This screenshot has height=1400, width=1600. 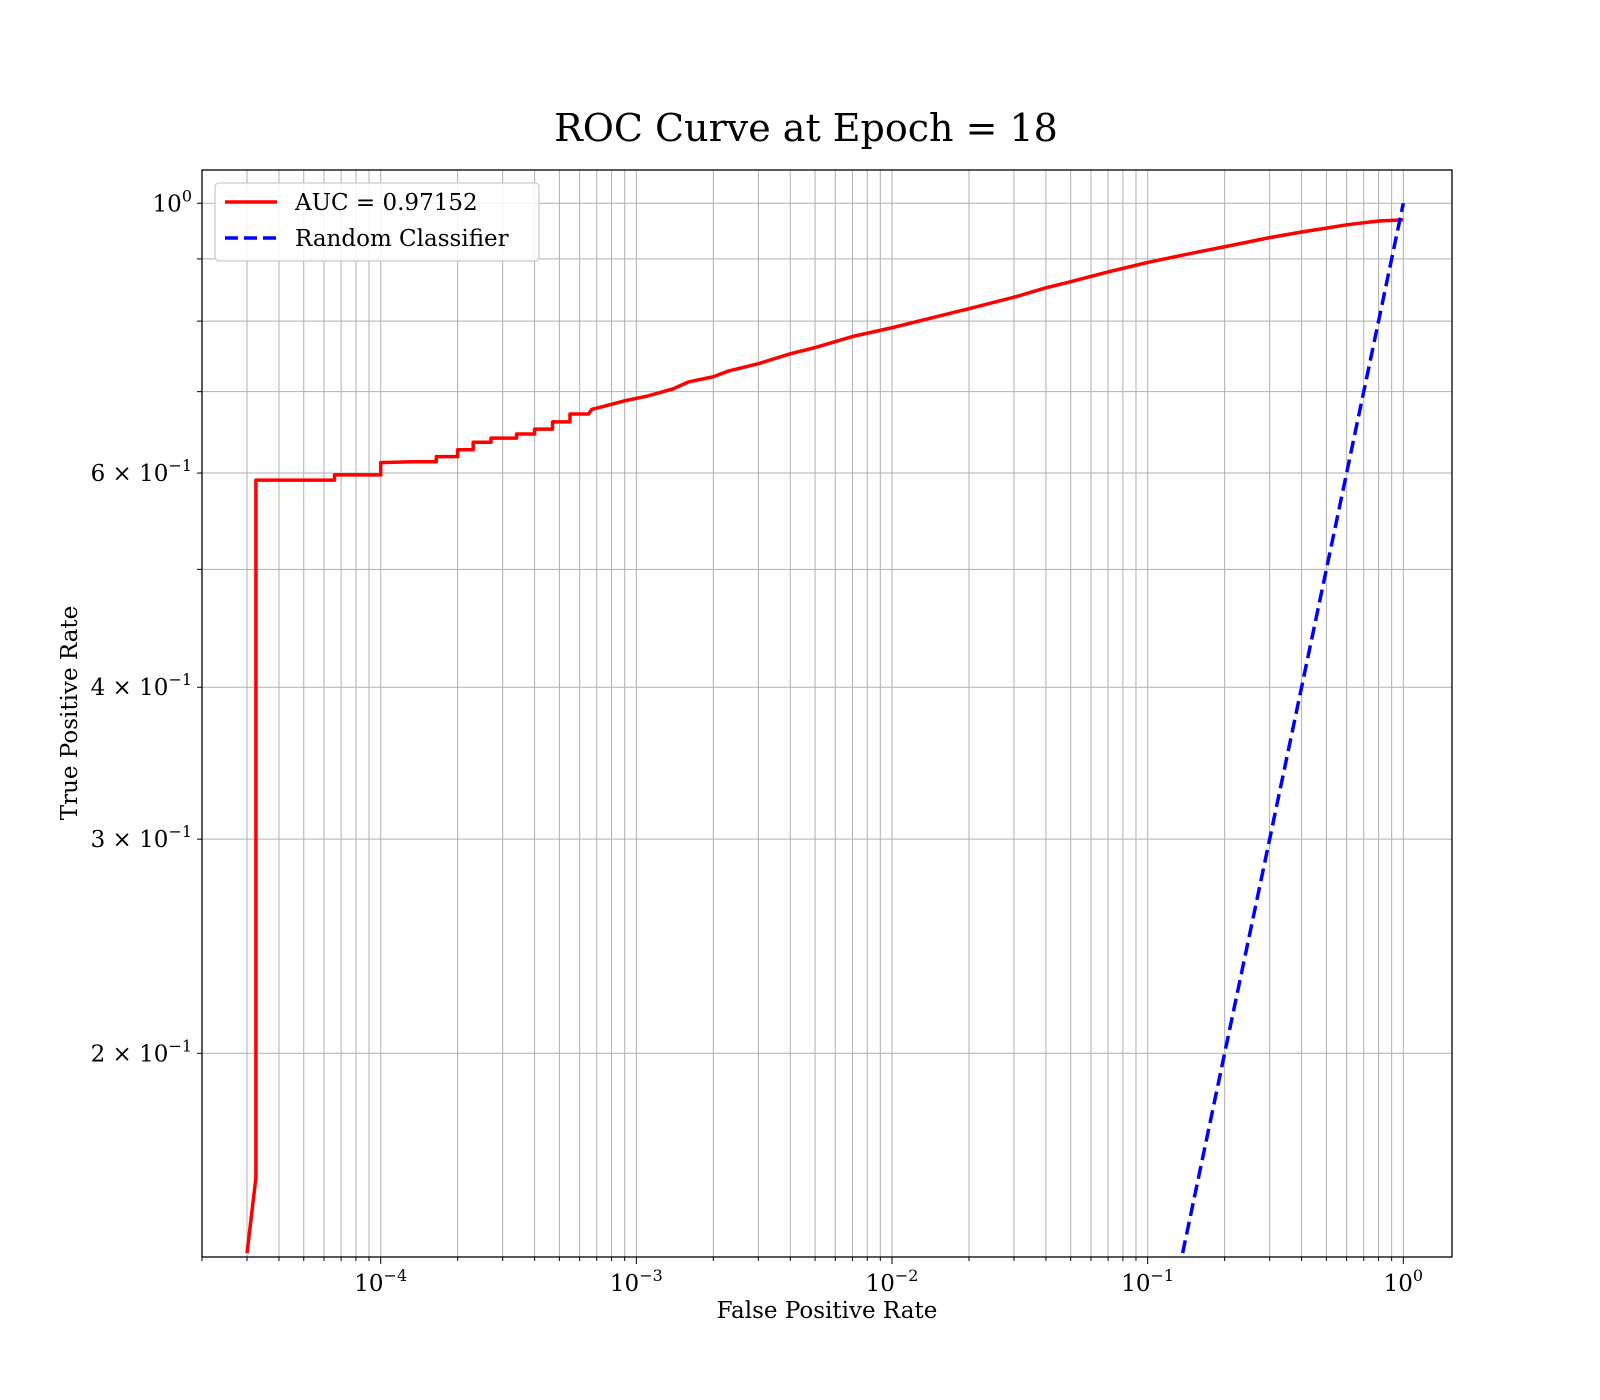 What do you see at coordinates (827, 1311) in the screenshot?
I see `x-axis-label: False Positive Rate` at bounding box center [827, 1311].